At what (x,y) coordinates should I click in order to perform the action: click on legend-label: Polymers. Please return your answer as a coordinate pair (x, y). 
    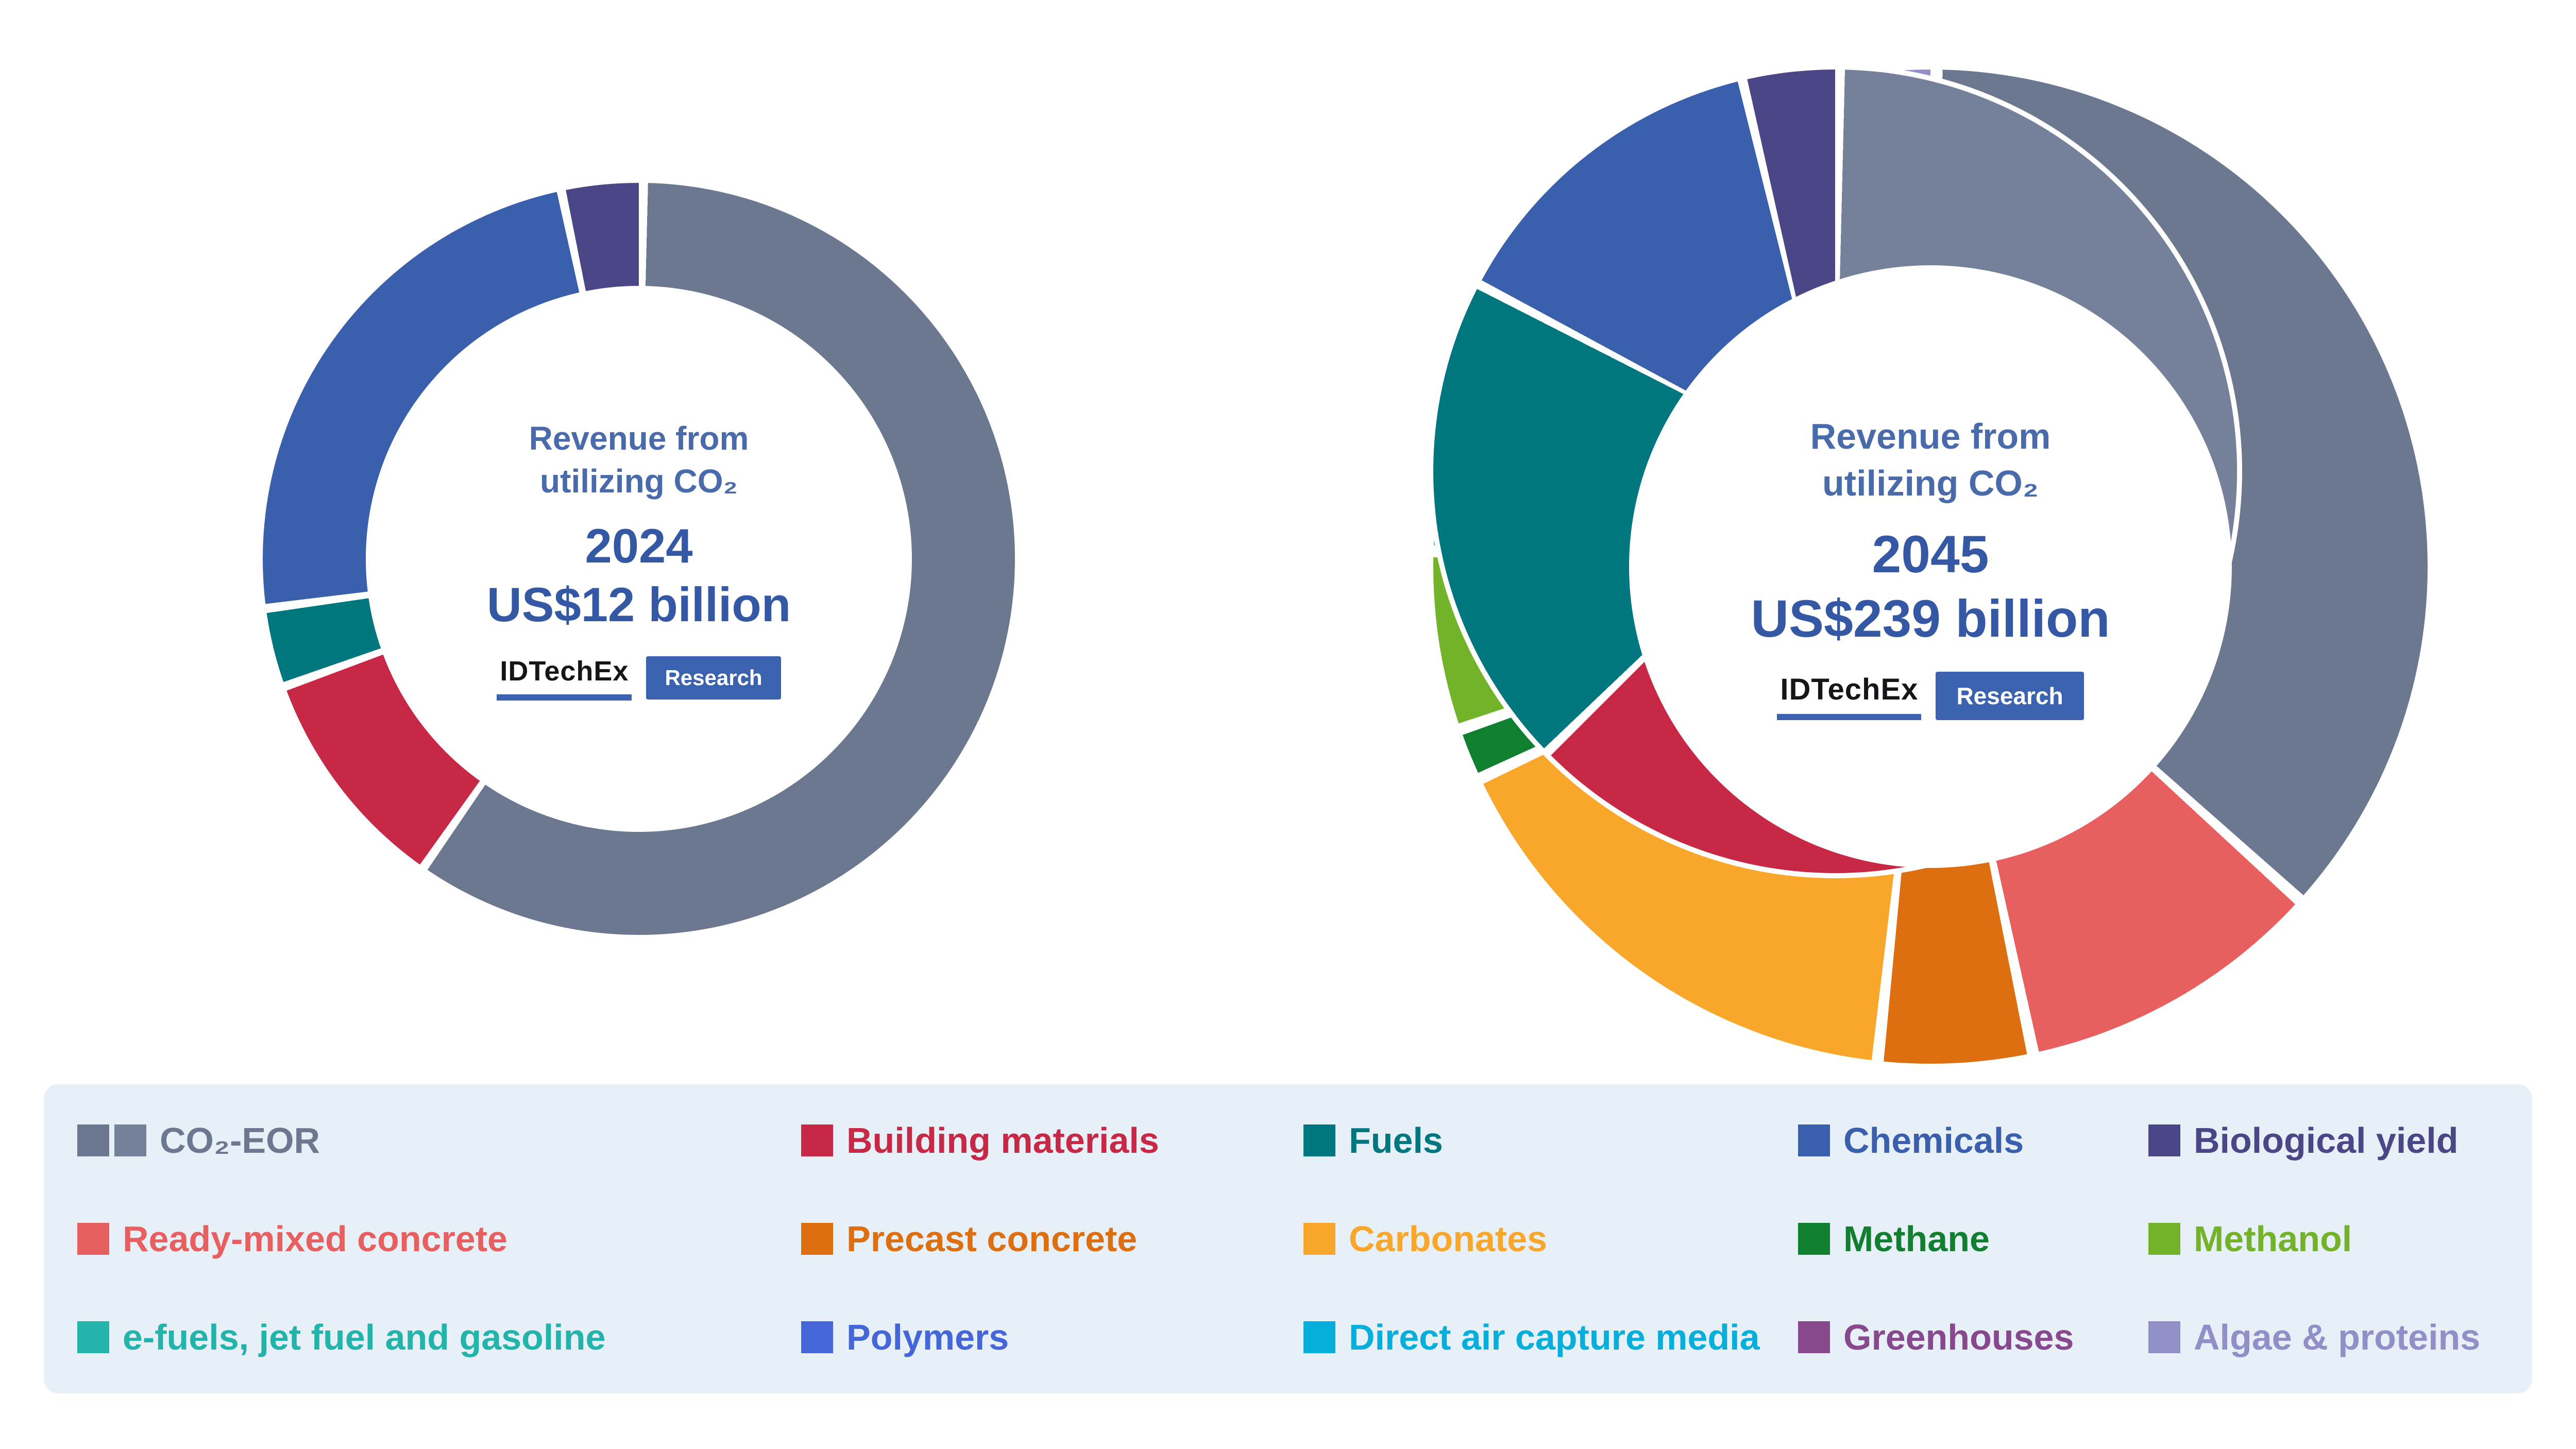
    Looking at the image, I should click on (927, 1337).